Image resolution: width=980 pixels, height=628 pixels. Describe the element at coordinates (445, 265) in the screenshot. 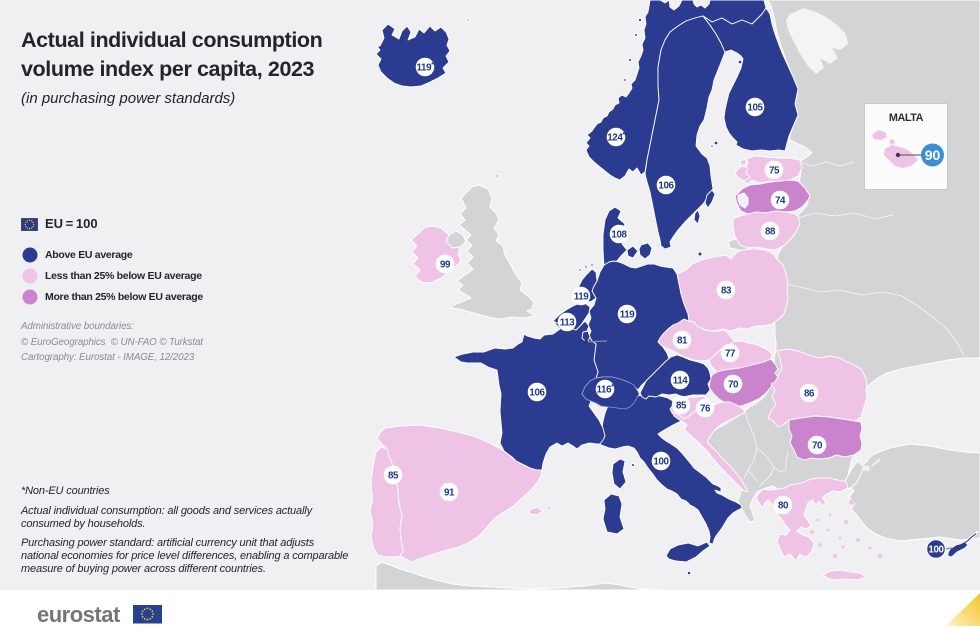

I see `svg-text: 99` at that location.